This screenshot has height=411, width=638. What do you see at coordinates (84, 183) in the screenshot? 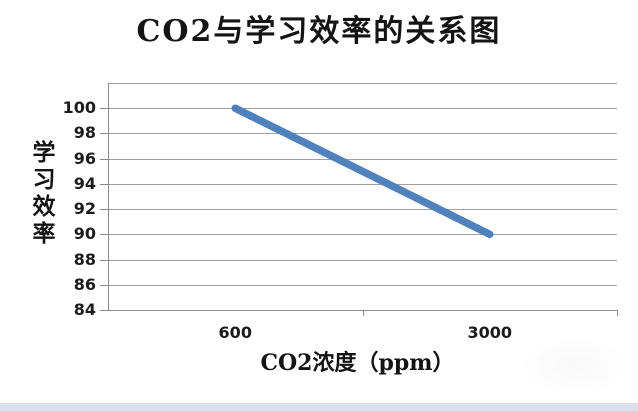
I see `y-tick-label: 94` at bounding box center [84, 183].